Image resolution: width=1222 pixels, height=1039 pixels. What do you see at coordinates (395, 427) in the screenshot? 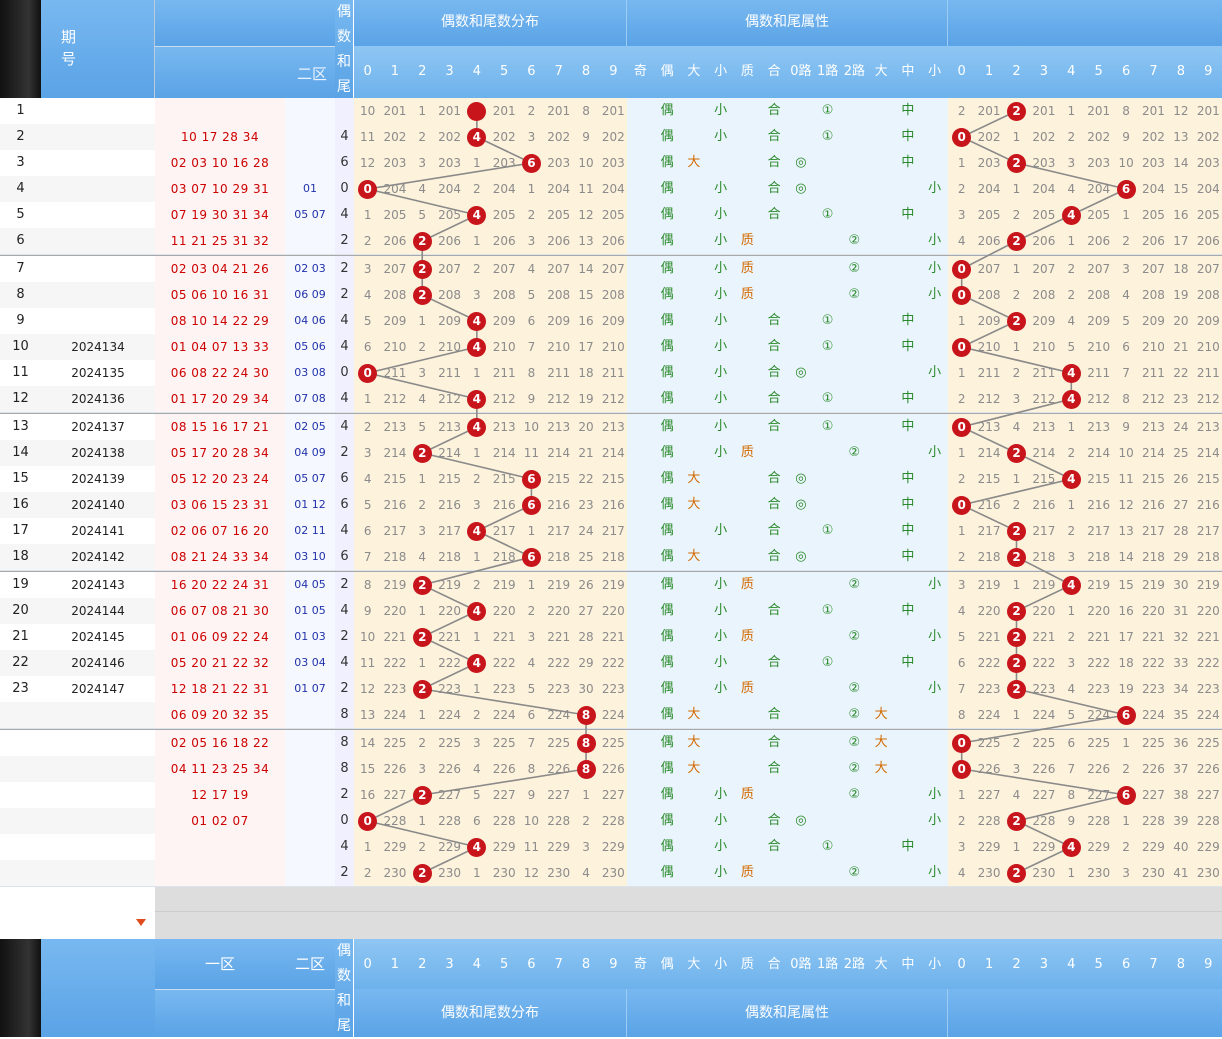
I see `miss-count: 213` at bounding box center [395, 427].